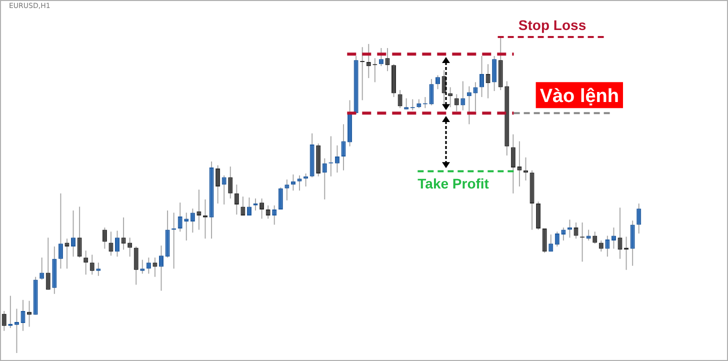 The height and width of the screenshot is (361, 728). I want to click on ref-line-label: Vào lệnh, so click(580, 97).